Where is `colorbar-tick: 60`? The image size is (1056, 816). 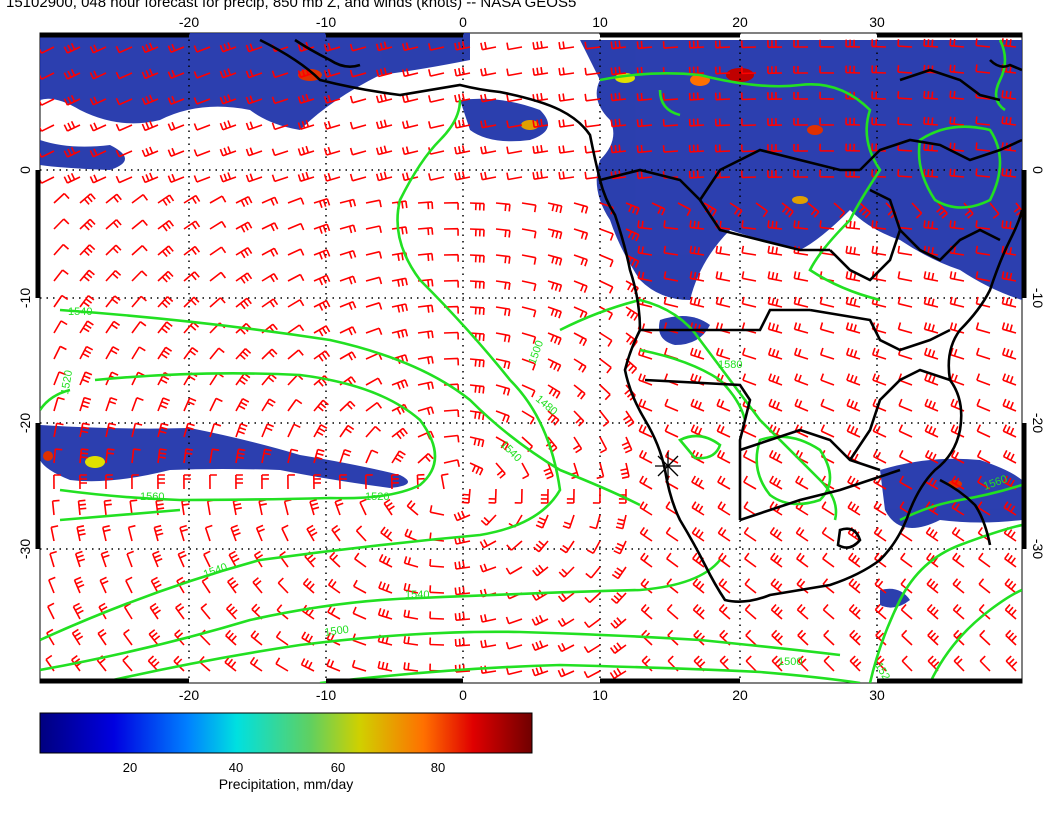 colorbar-tick: 60 is located at coordinates (338, 767).